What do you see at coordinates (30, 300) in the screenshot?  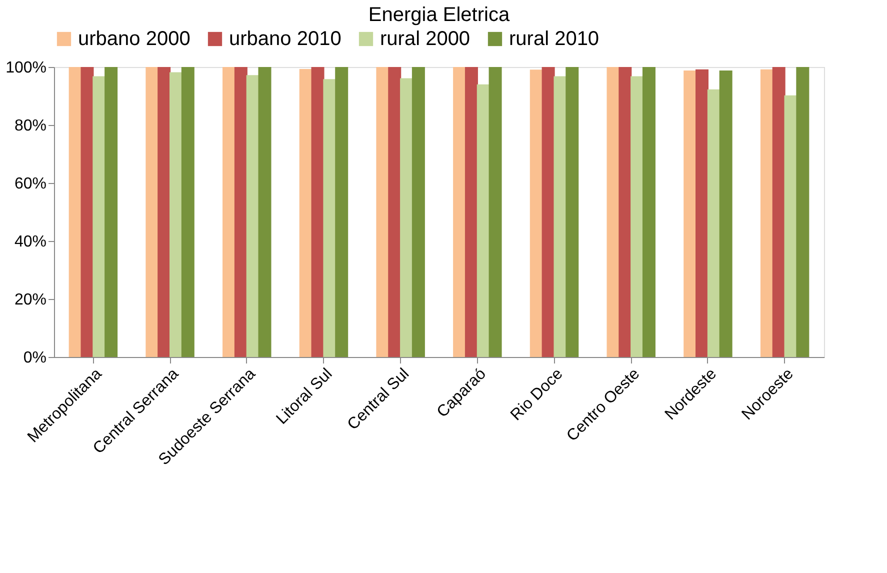 I see `y-tick-label: 20%` at bounding box center [30, 300].